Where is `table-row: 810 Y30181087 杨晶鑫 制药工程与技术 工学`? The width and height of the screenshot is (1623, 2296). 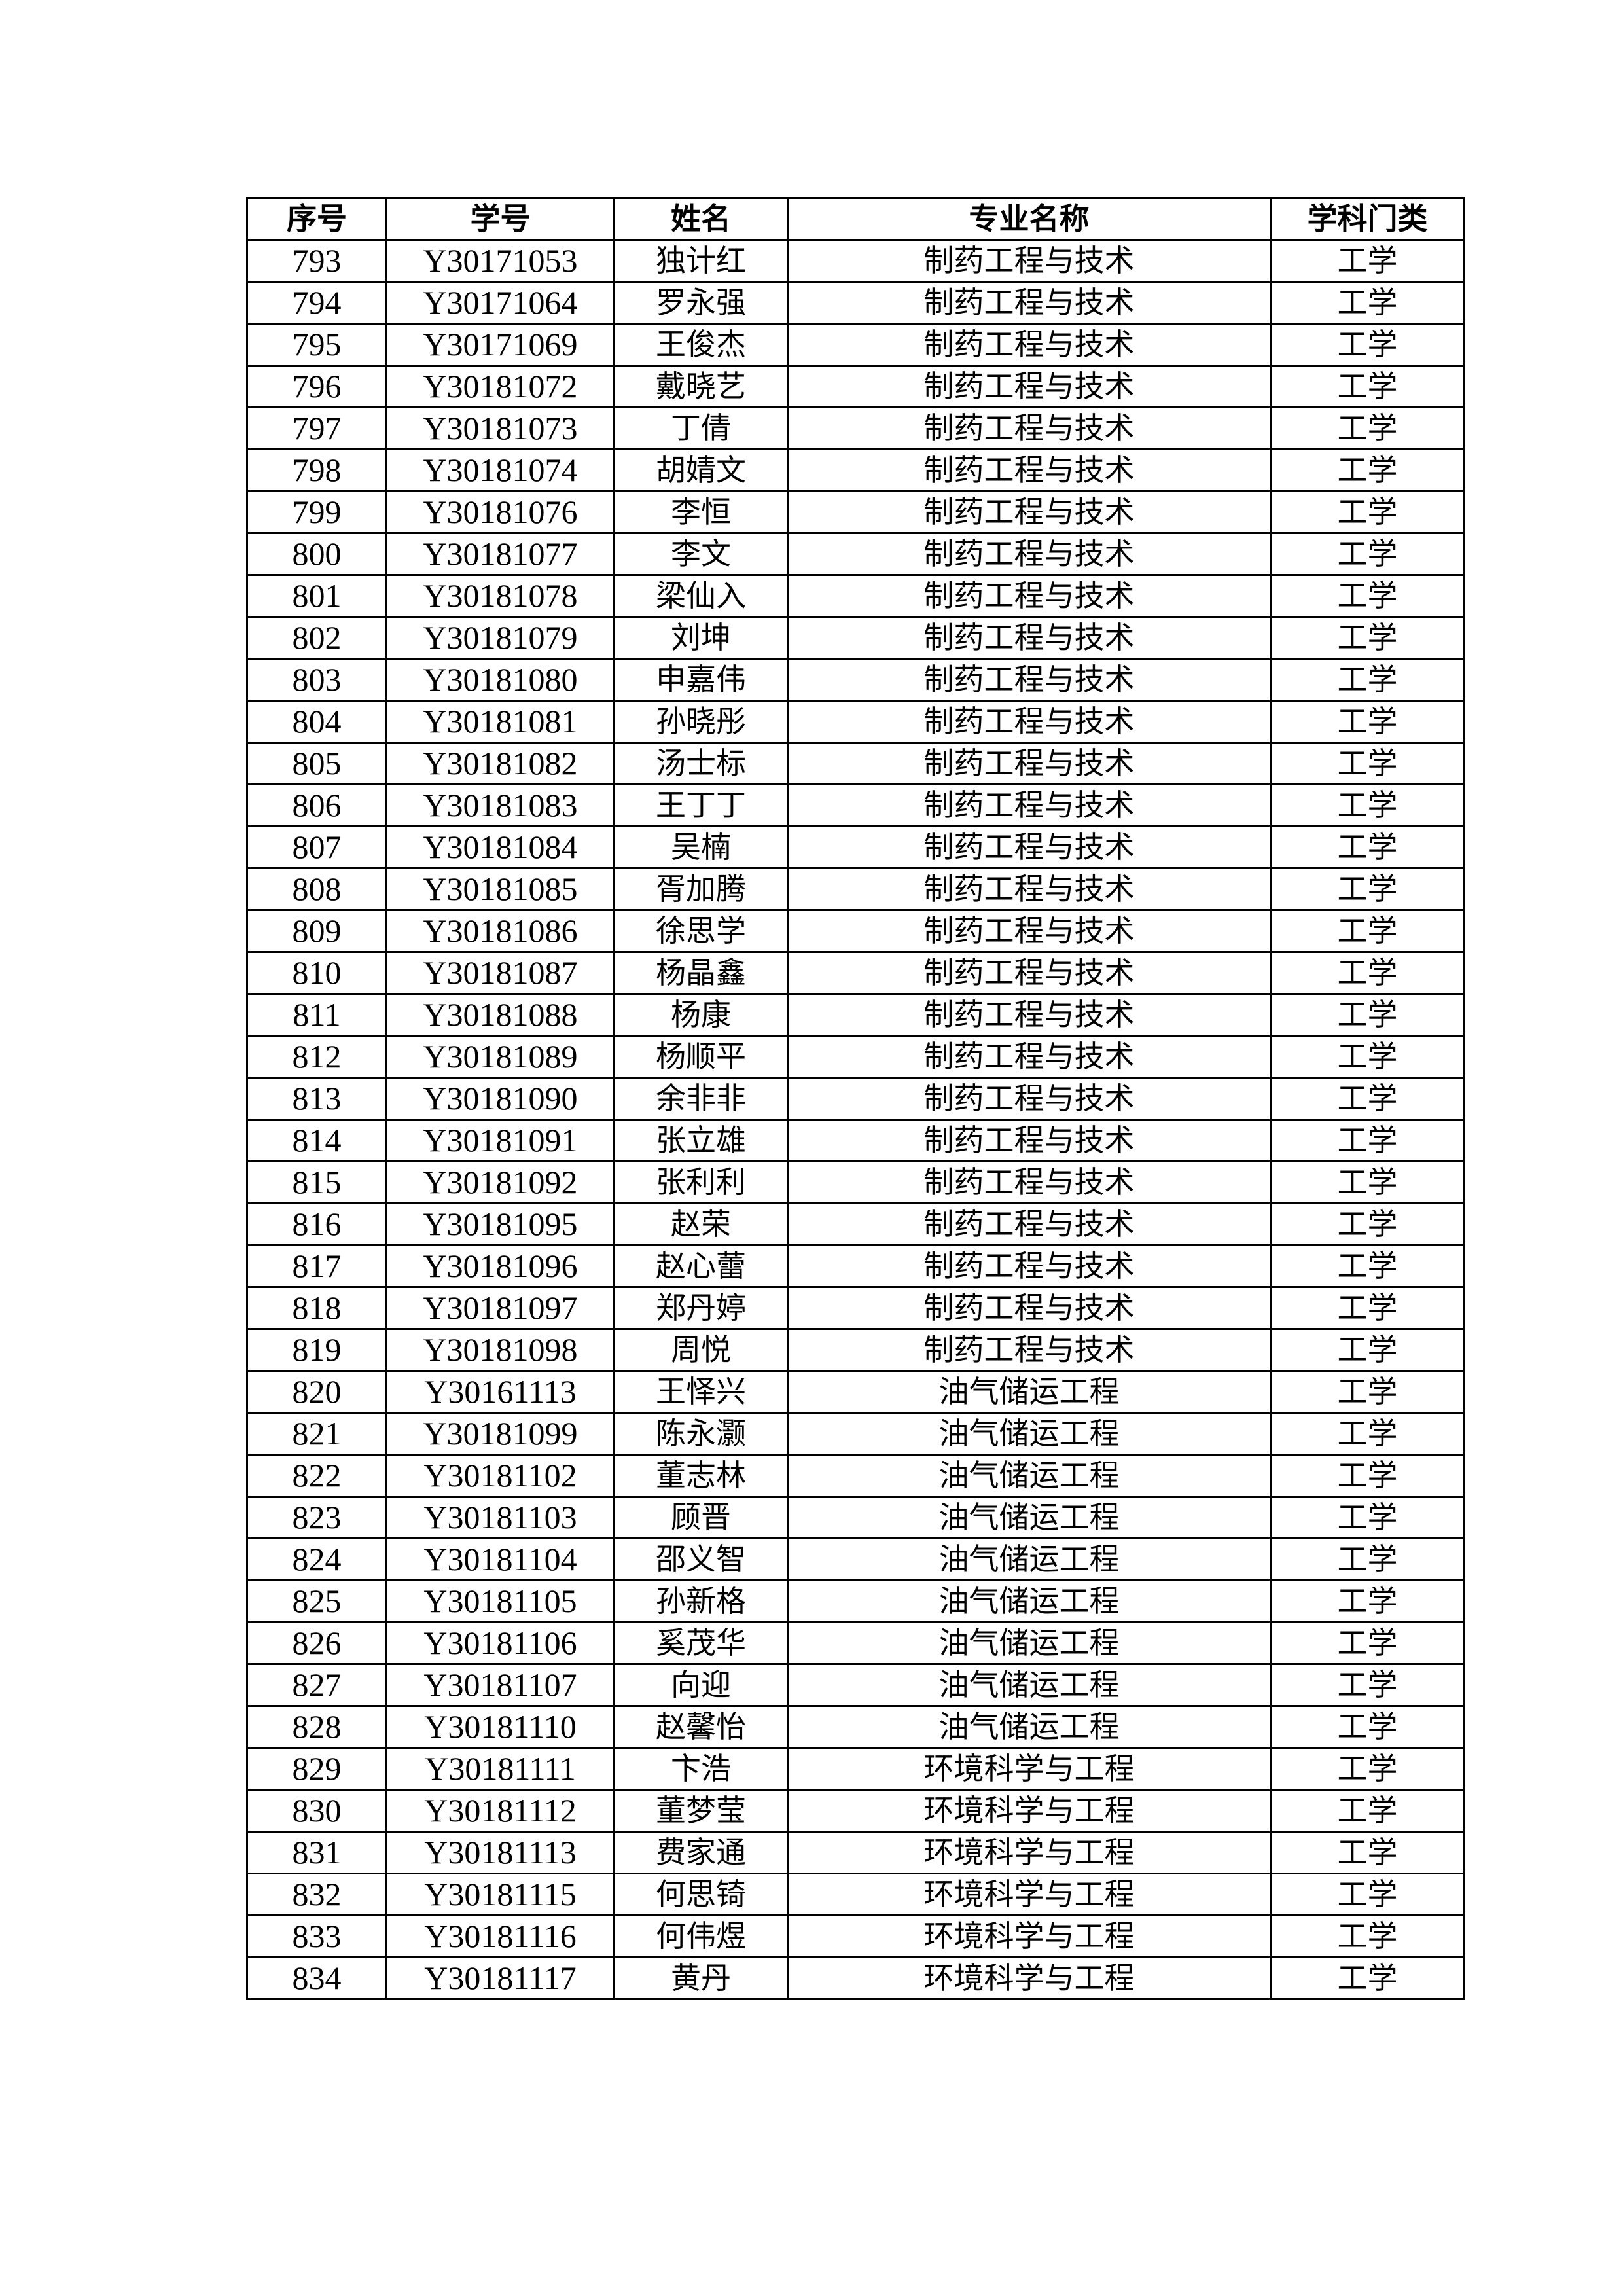
table-row: 810 Y30181087 杨晶鑫 制药工程与技术 工学 is located at coordinates (855, 973).